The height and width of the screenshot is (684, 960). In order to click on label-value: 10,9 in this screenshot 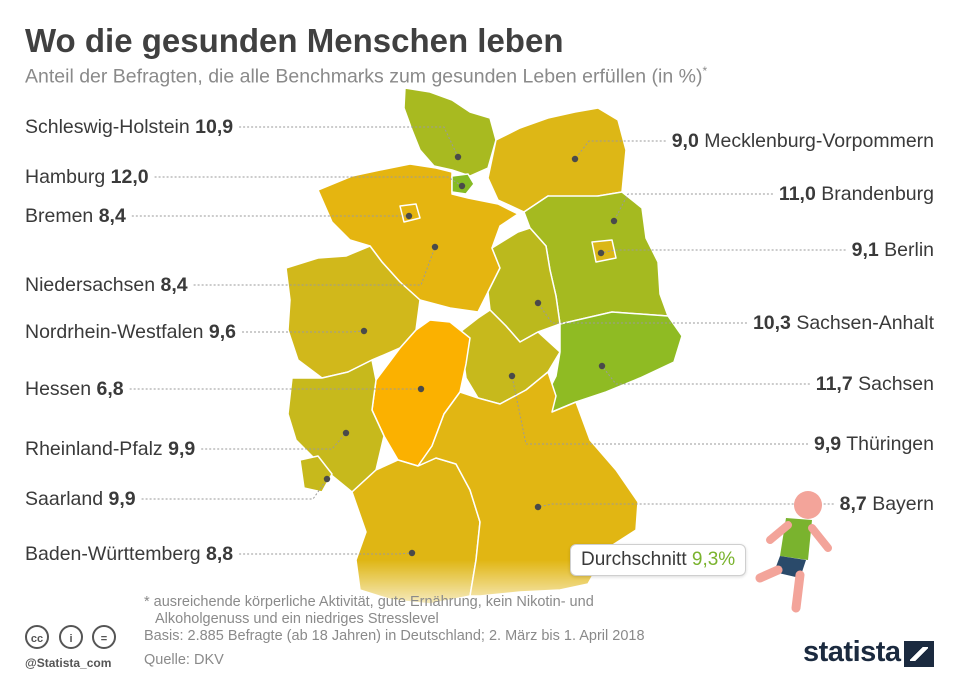, I will do `click(214, 127)`.